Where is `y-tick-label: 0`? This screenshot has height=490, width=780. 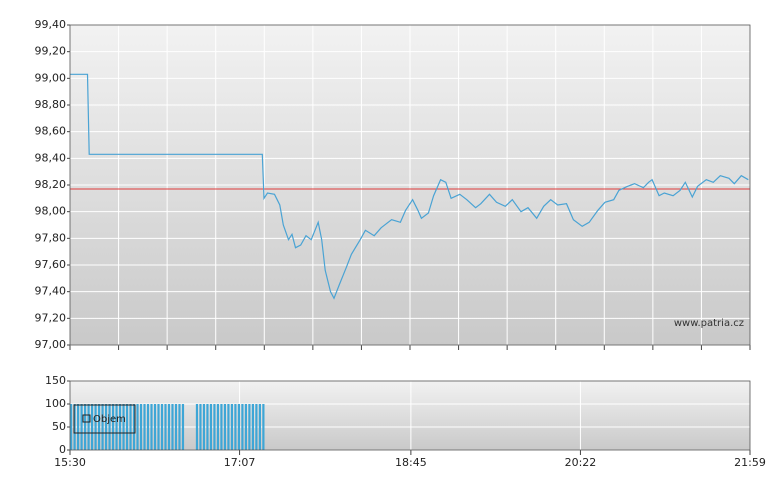
y-tick-label: 0 is located at coordinates (62, 449).